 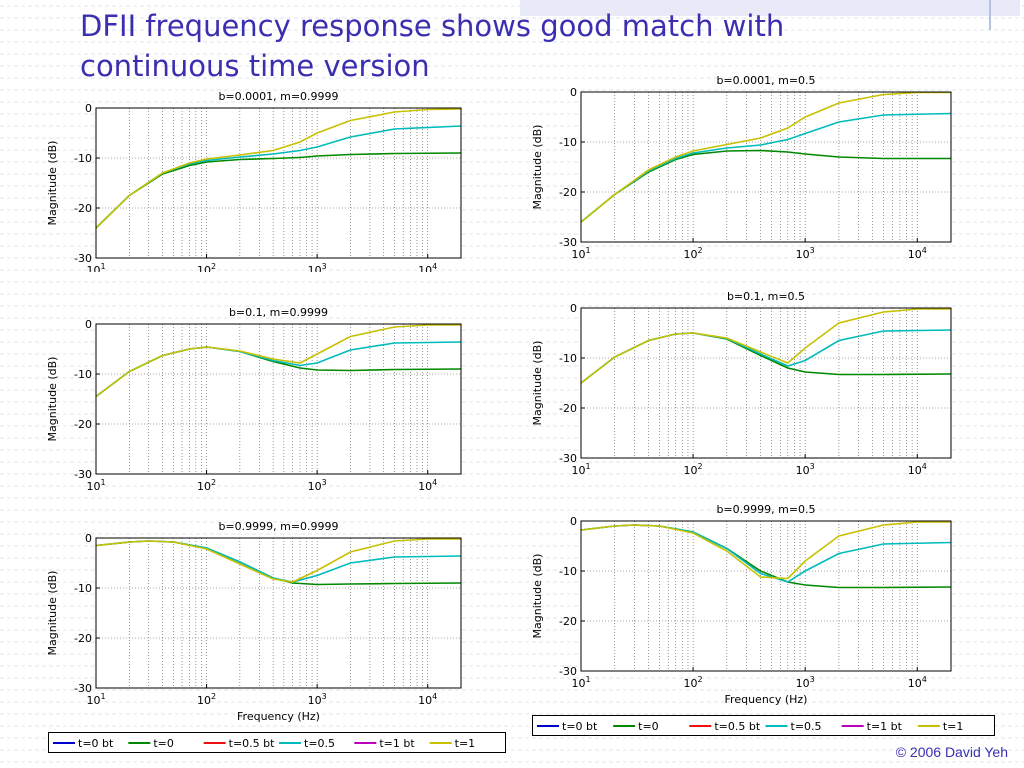 I want to click on chart-title: b=0.0001, m=0.9999, so click(x=278, y=96).